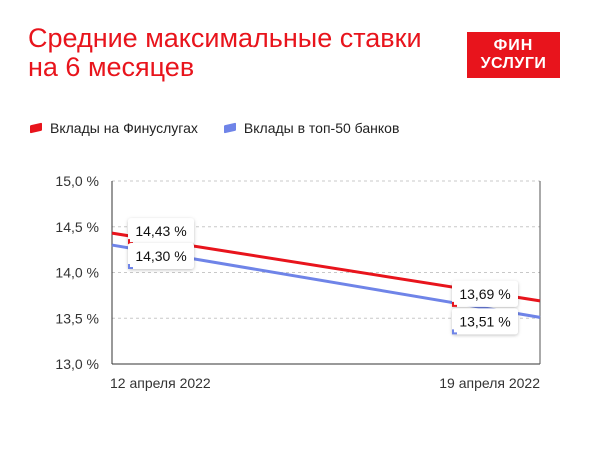  I want to click on legend-label: Вклады в топ-50 банков, so click(321, 128).